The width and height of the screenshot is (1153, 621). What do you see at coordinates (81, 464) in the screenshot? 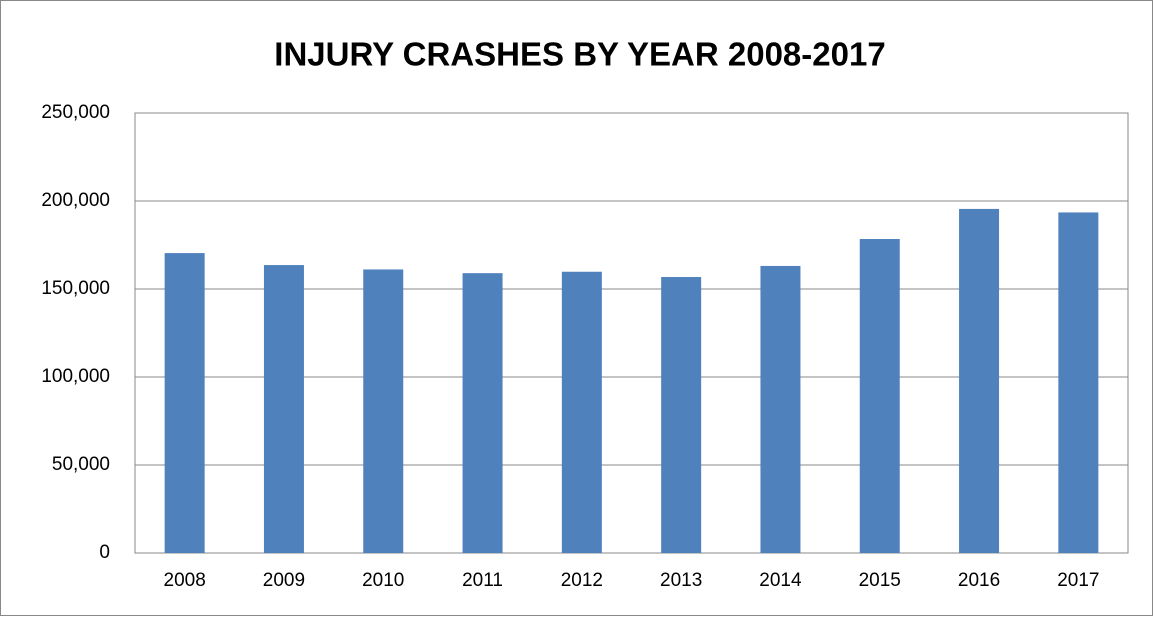
I see `y-tick-label: 50,000` at bounding box center [81, 464].